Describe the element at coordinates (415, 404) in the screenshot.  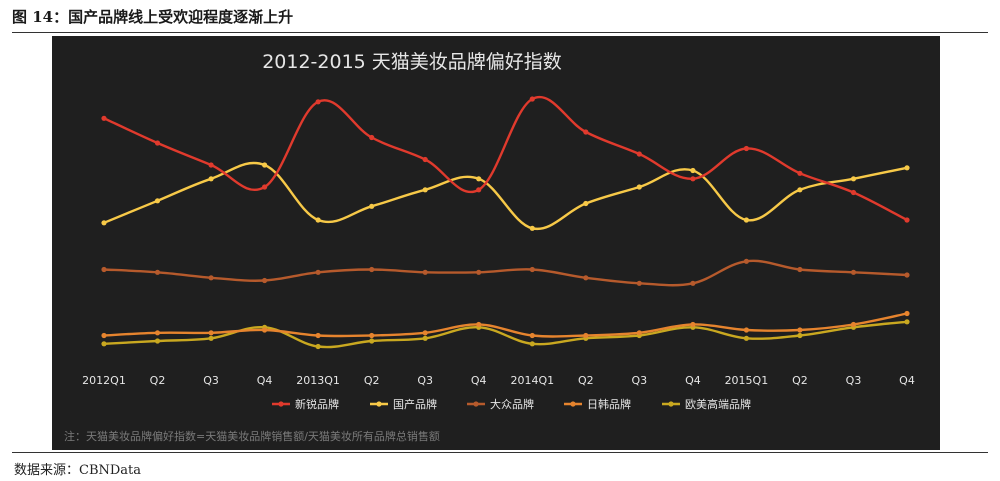
I see `legend-label-1: 国产品牌` at that location.